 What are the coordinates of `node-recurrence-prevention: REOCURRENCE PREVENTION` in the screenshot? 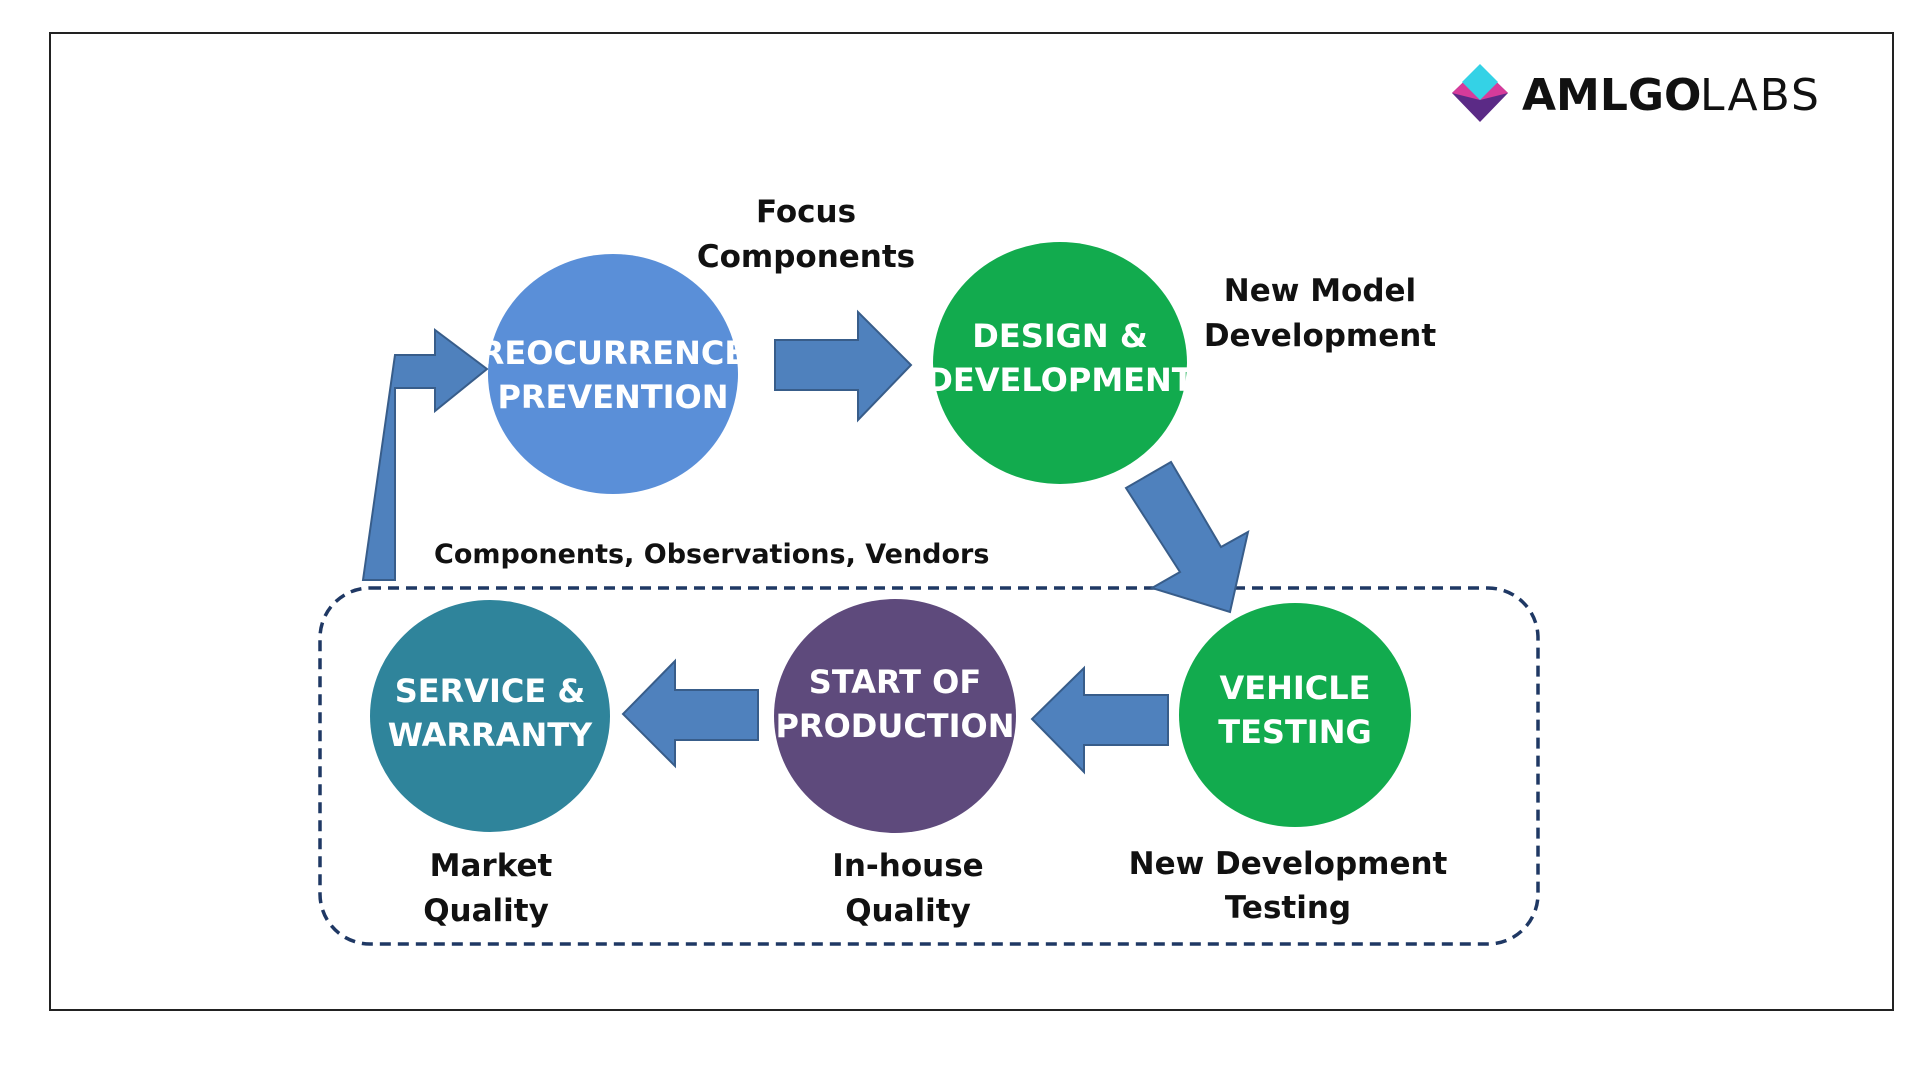 It's located at (613, 374).